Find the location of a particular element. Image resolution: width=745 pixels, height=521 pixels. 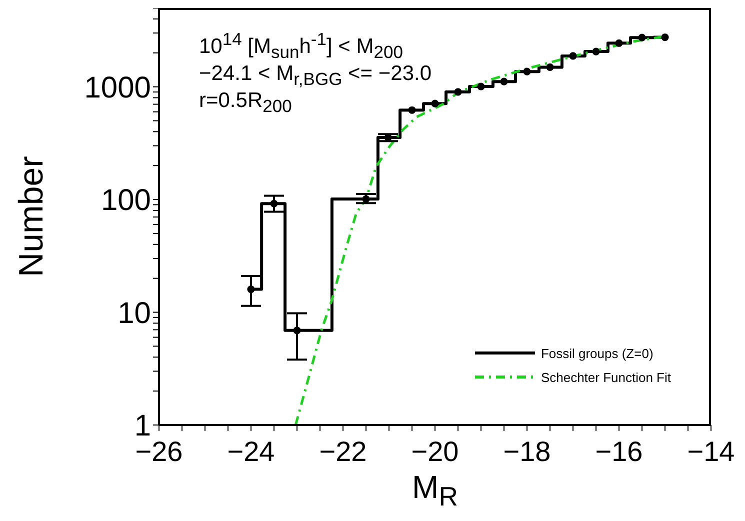

annotation: 10$^{14}$ [M$_{sun}$h$^{-1}$] < M$_{200}$ is located at coordinates (301, 46).